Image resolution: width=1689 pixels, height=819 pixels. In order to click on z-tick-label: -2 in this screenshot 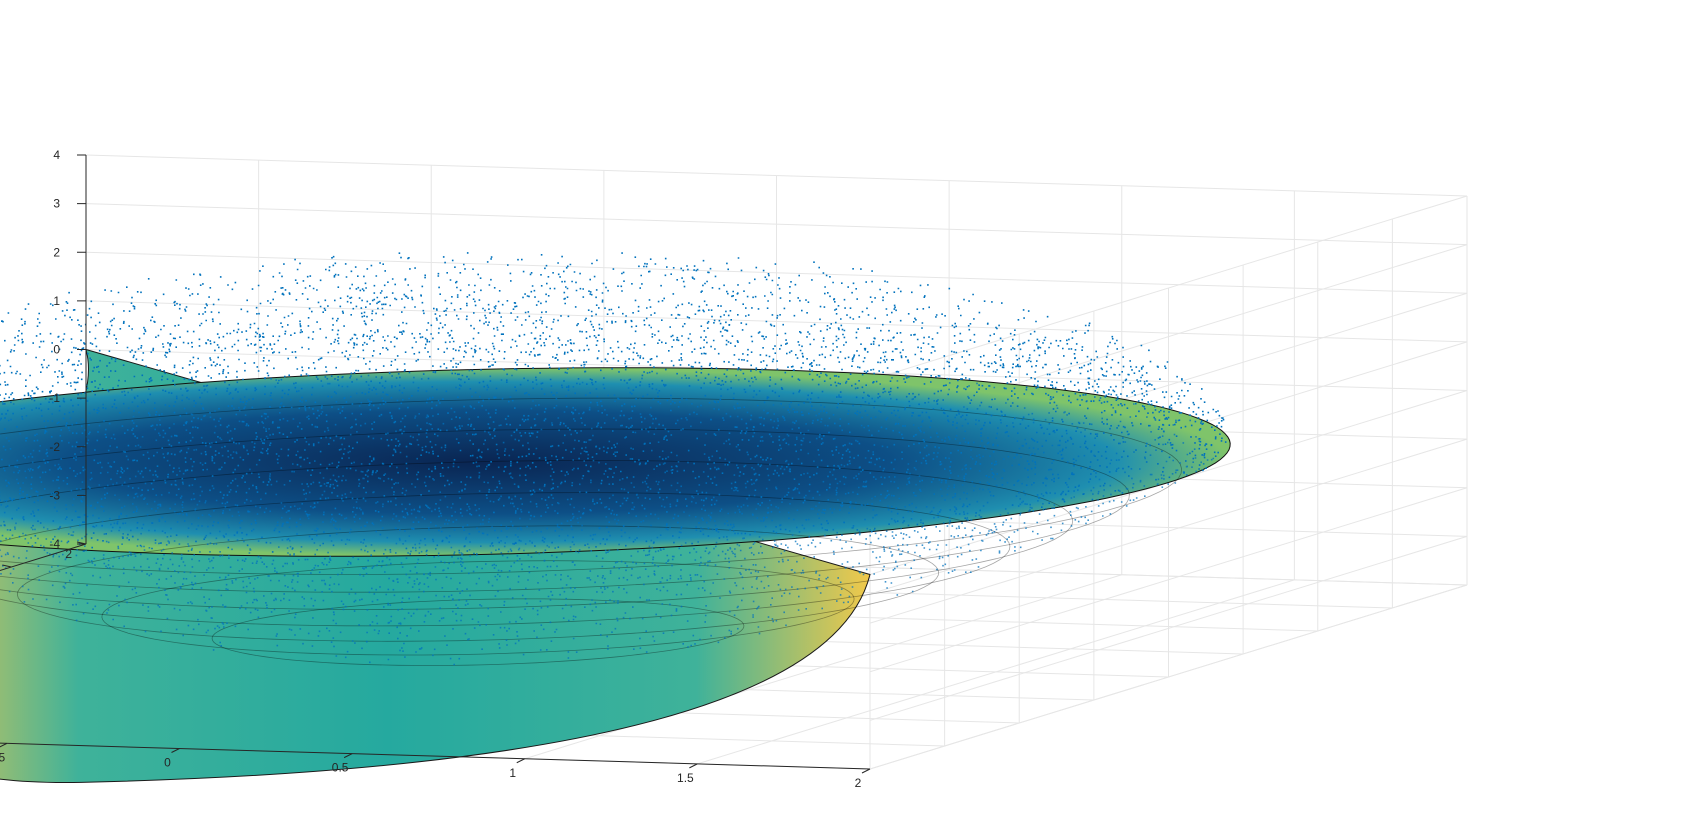, I will do `click(54, 447)`.